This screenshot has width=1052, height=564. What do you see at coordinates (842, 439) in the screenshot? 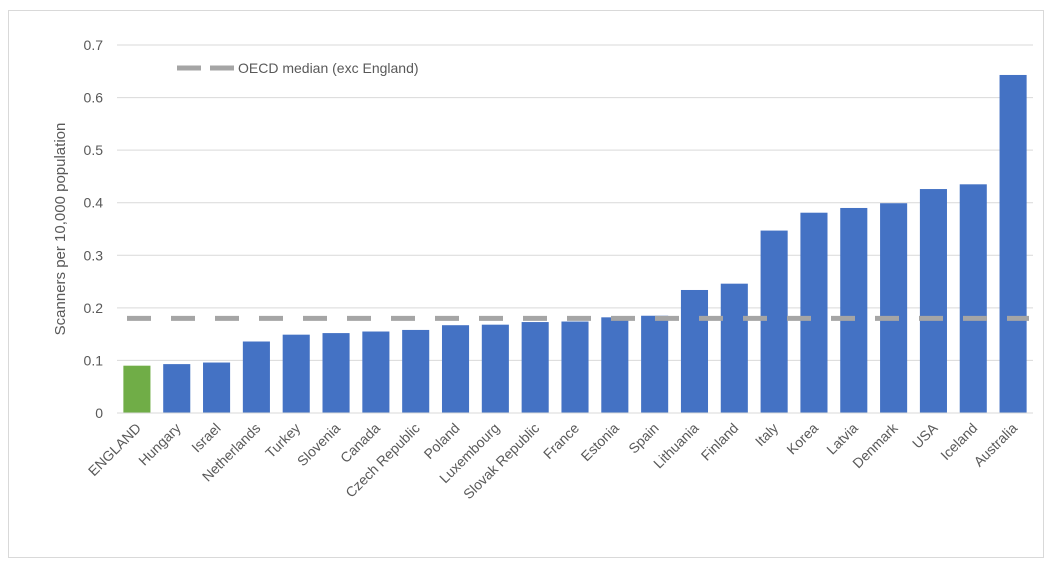
I see `x-tick-label: Latvia` at bounding box center [842, 439].